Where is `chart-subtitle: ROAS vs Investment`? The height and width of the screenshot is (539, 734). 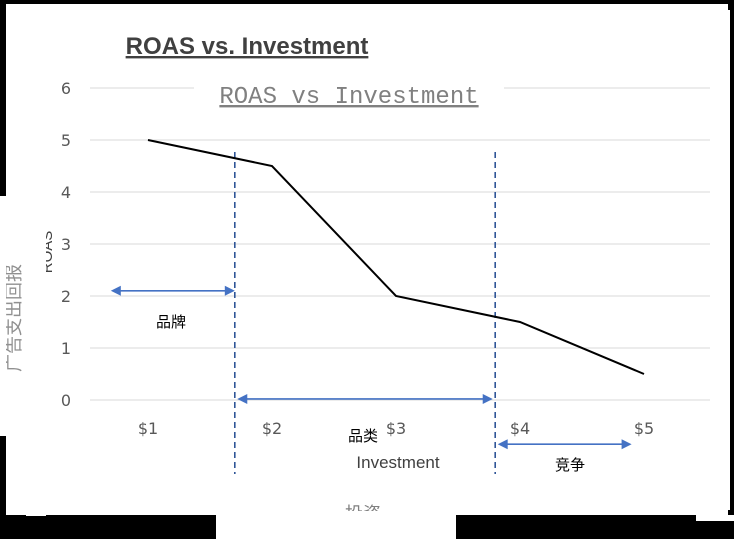 chart-subtitle: ROAS vs Investment is located at coordinates (348, 97).